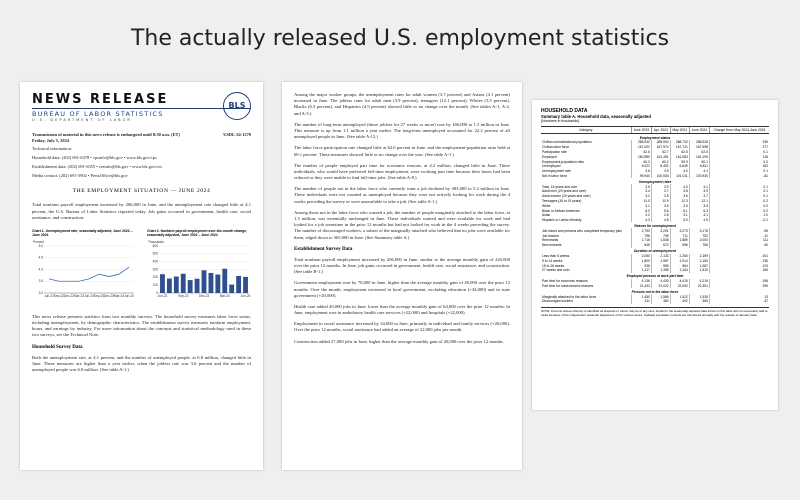  Describe the element at coordinates (738, 161) in the screenshot. I see `table-cell: 0.2` at that location.